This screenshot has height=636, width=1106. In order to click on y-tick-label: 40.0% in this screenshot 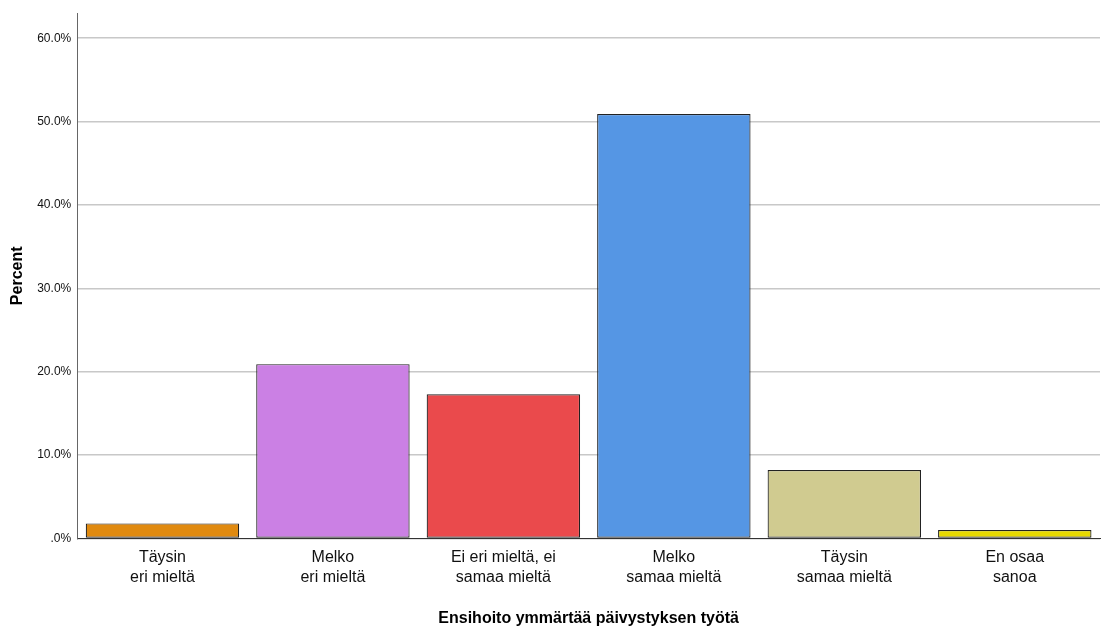, I will do `click(54, 204)`.